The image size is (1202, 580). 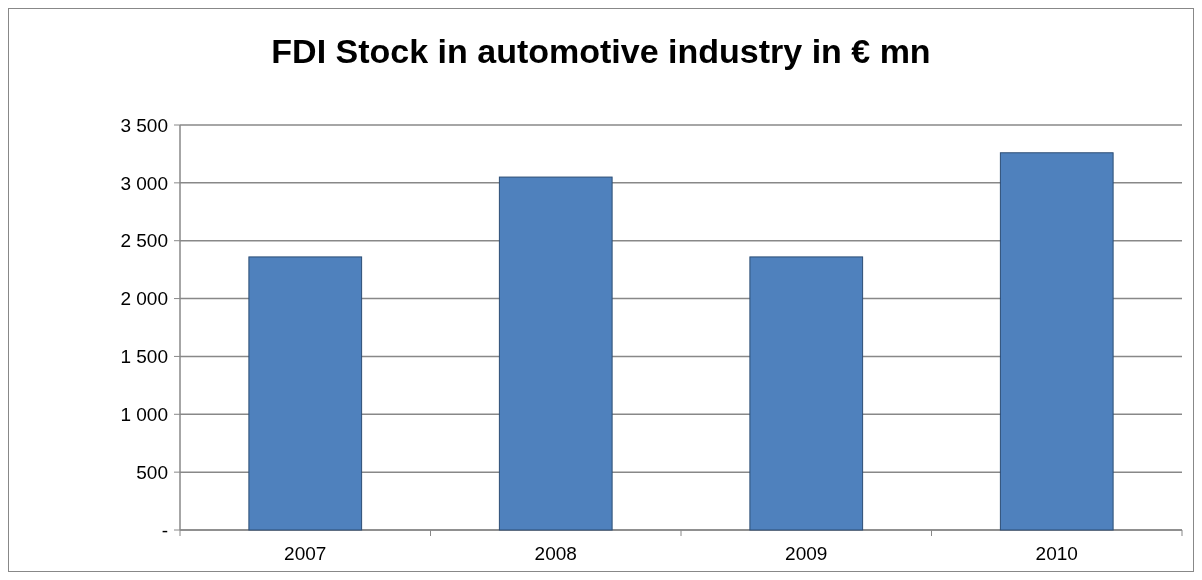 I want to click on y-tick-label: 3 000, so click(x=144, y=183).